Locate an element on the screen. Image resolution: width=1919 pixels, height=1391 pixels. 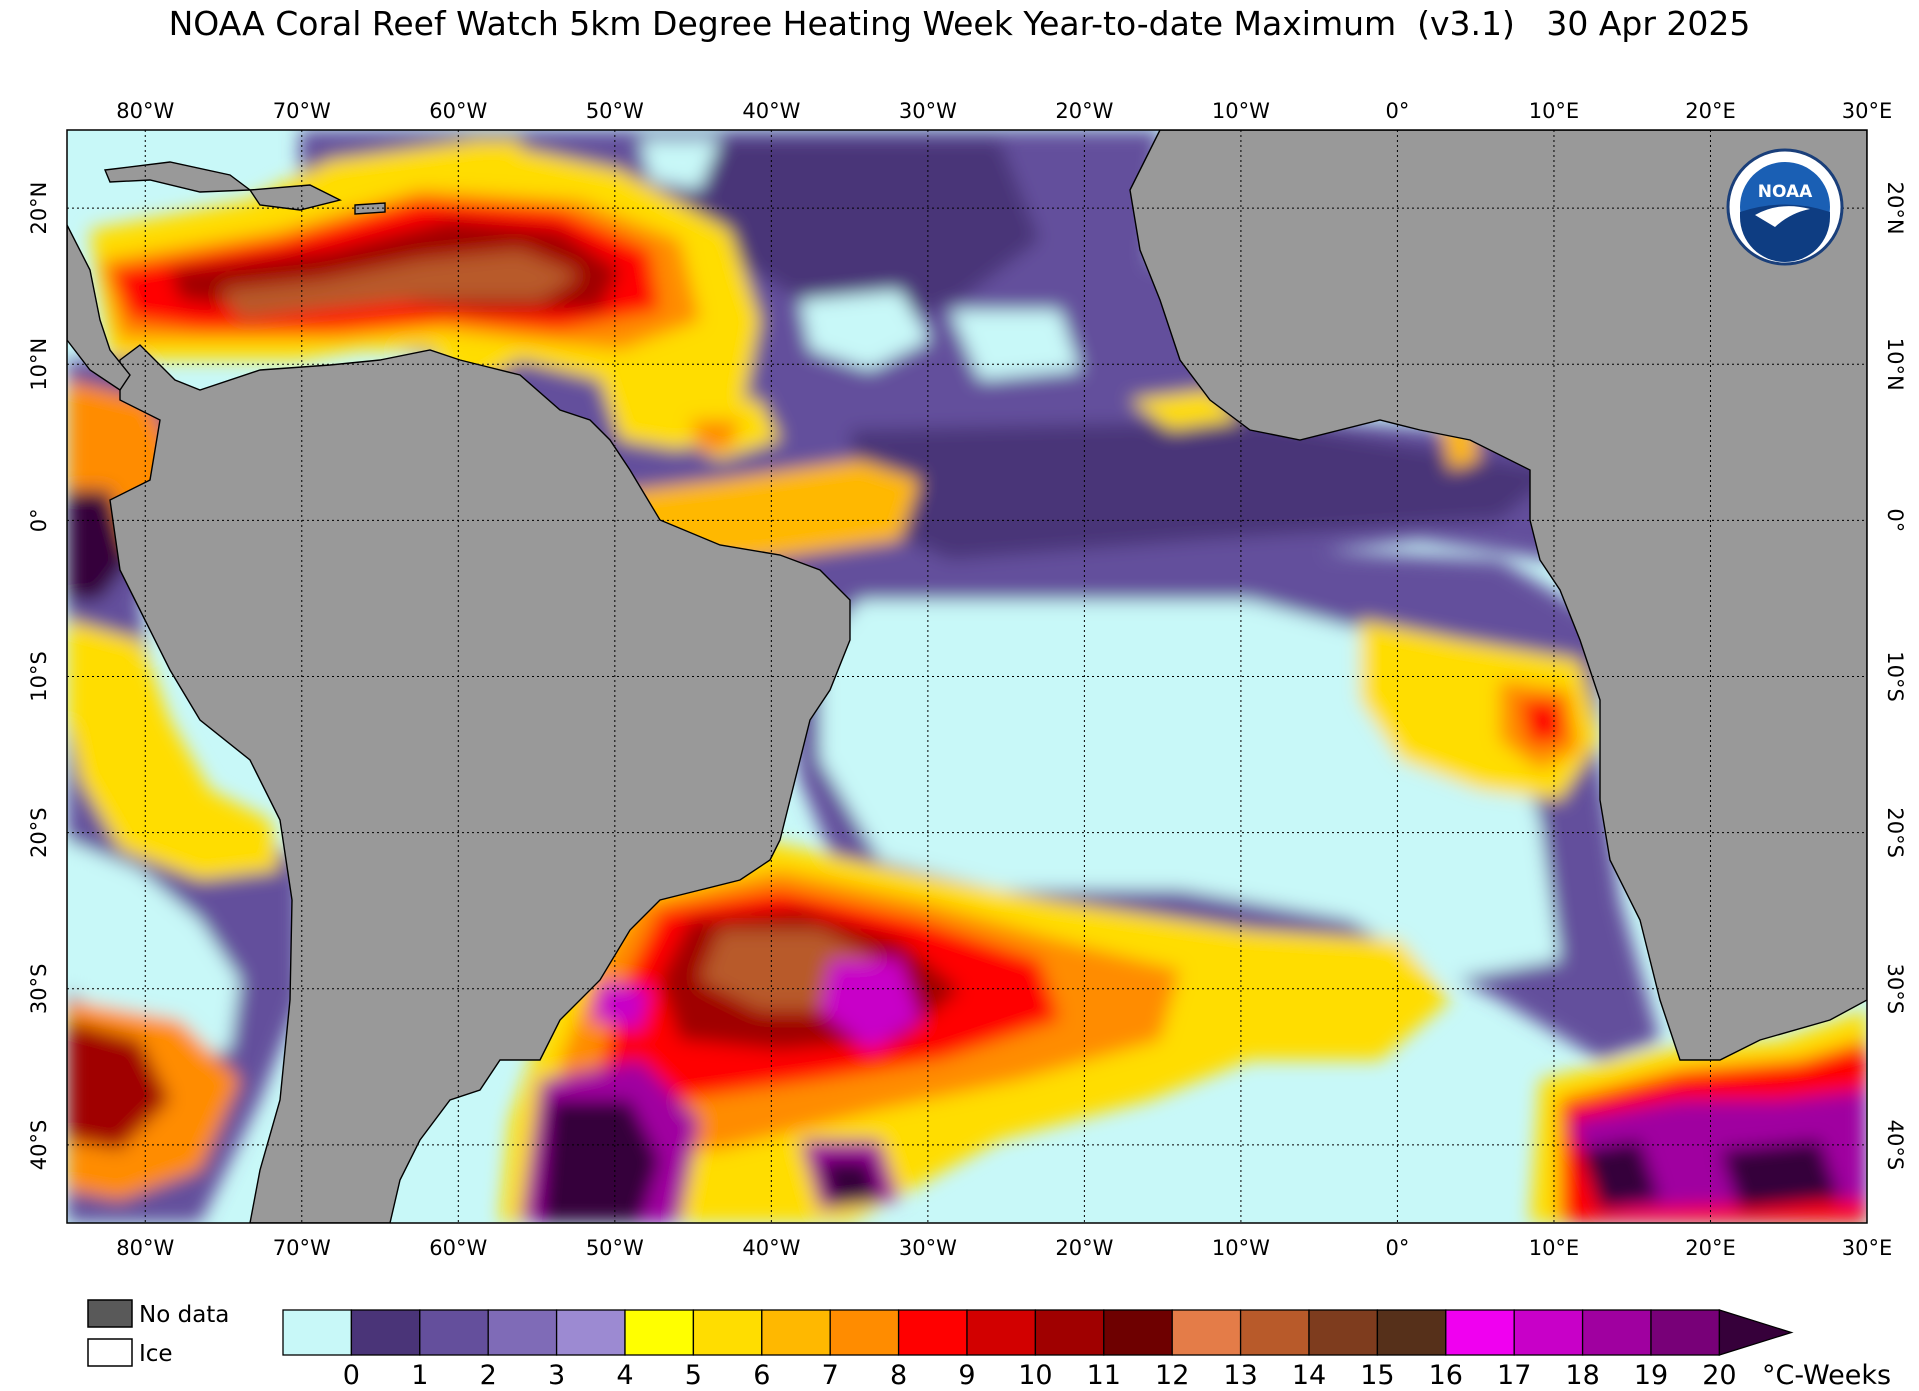
colorbar-tick-label: 11 is located at coordinates (1104, 1375).